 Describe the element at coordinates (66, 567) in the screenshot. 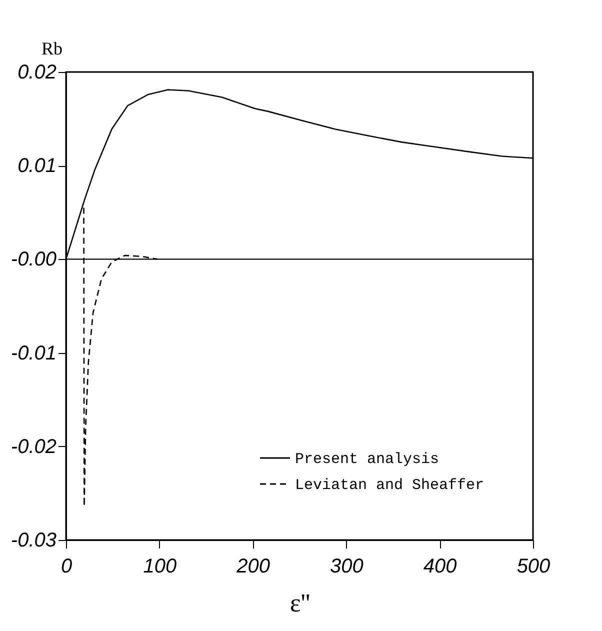

I see `x-tick-label: 0` at that location.